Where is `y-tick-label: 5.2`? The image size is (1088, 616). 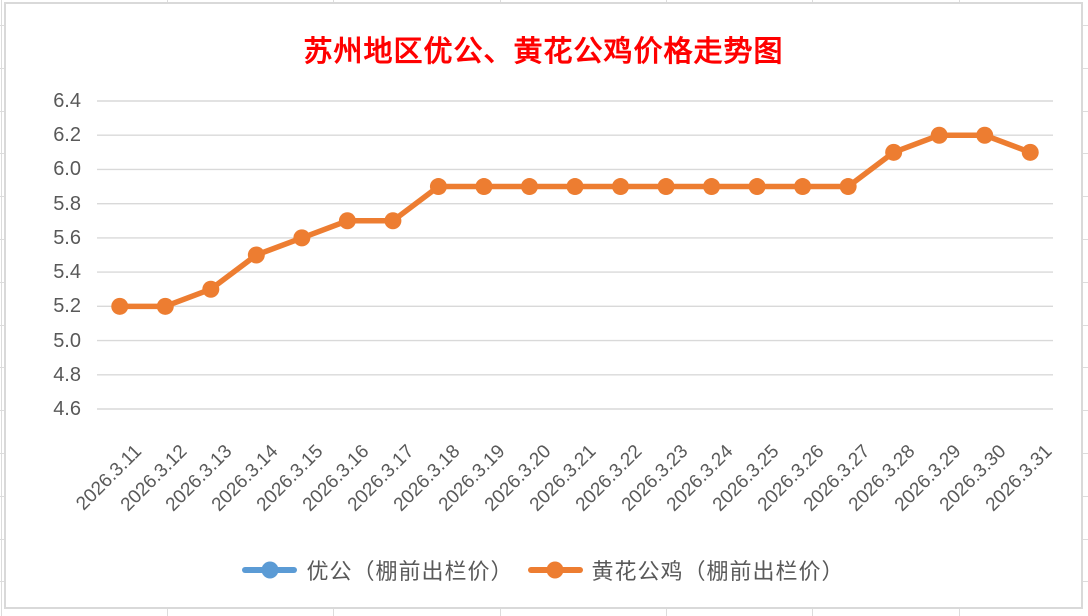
y-tick-label: 5.2 is located at coordinates (67, 306).